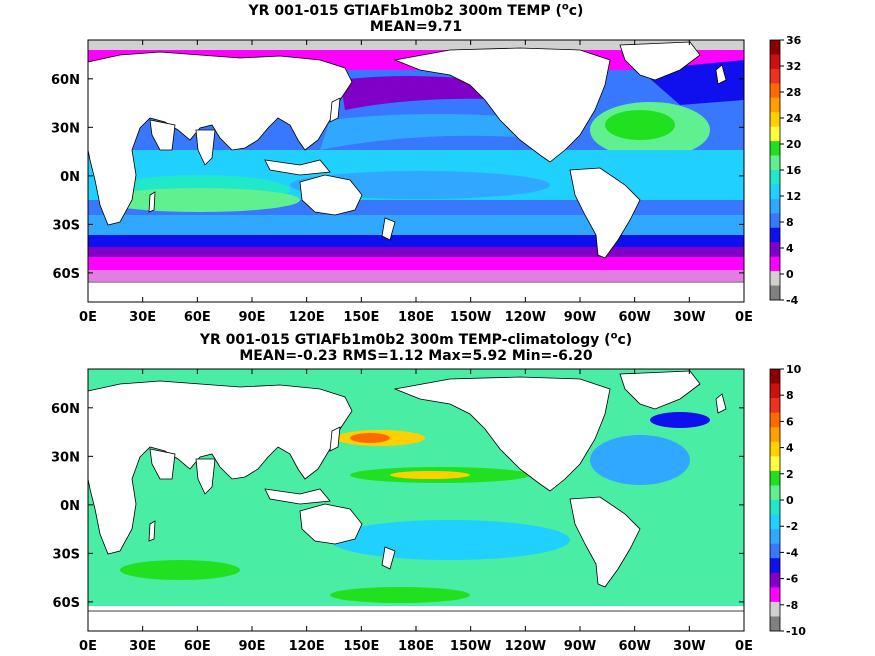 This screenshot has height=656, width=875. Describe the element at coordinates (416, 27) in the screenshot. I see `top-panel-subtitle: MEAN=9.71` at that location.